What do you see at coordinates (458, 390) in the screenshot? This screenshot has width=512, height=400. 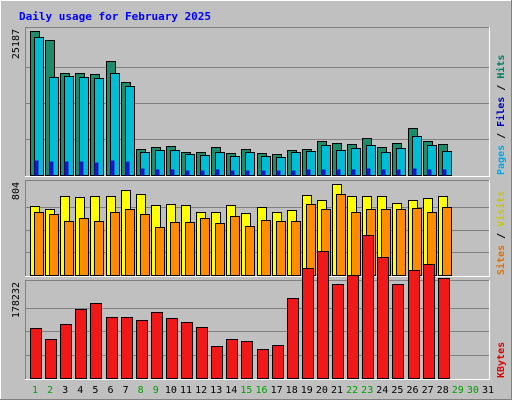 I see `x-tick-label: 29` at bounding box center [458, 390].